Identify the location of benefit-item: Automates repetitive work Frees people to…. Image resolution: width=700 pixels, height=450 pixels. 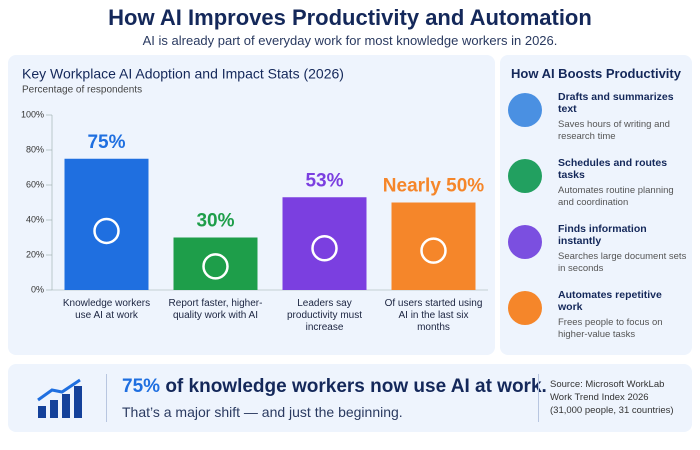
(598, 324).